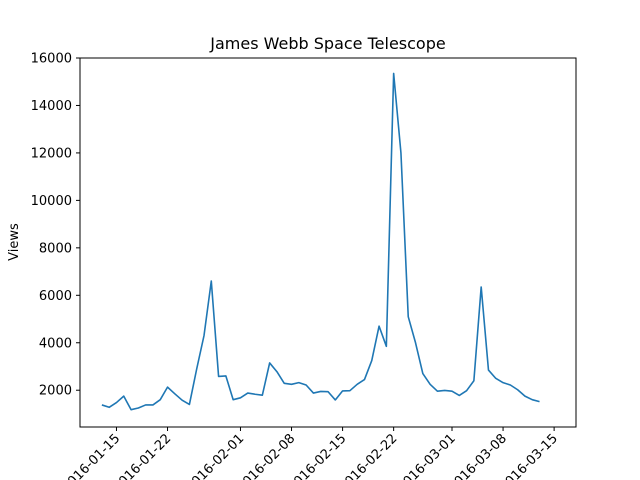 This screenshot has height=480, width=640. Describe the element at coordinates (55, 248) in the screenshot. I see `y-tick-label-8000: 8000` at that location.